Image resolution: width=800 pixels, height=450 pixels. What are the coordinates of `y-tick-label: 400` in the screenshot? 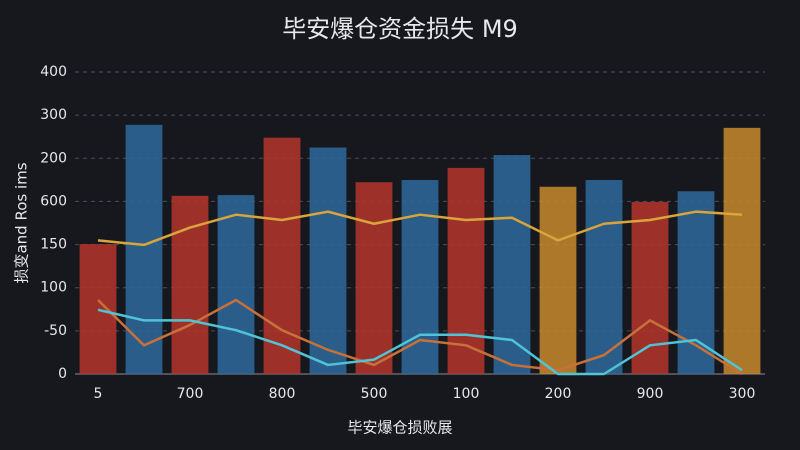 It's located at (53, 72).